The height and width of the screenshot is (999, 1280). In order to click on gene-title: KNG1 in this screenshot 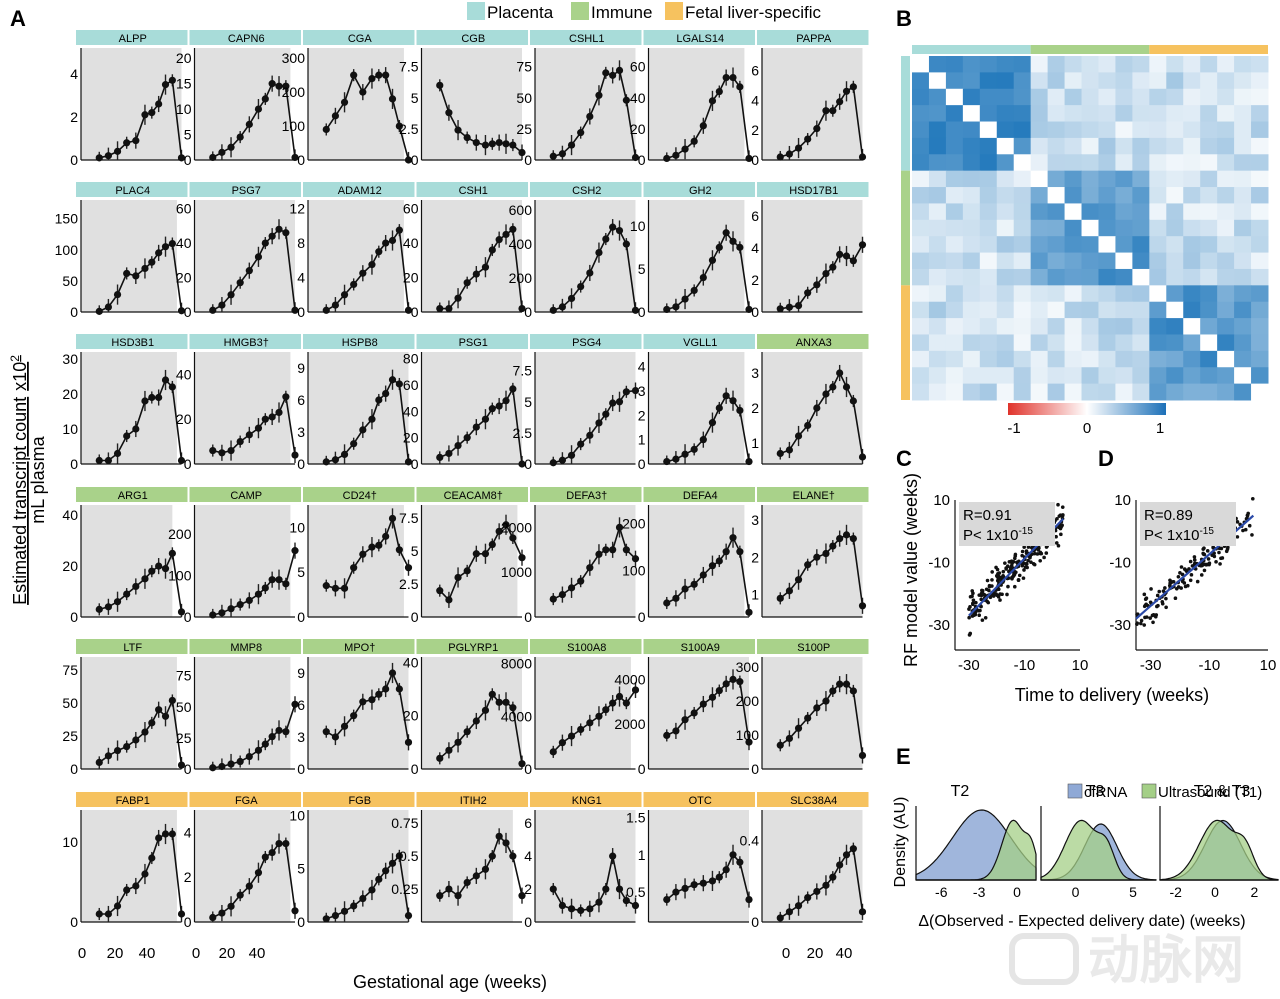, I will do `click(587, 801)`.